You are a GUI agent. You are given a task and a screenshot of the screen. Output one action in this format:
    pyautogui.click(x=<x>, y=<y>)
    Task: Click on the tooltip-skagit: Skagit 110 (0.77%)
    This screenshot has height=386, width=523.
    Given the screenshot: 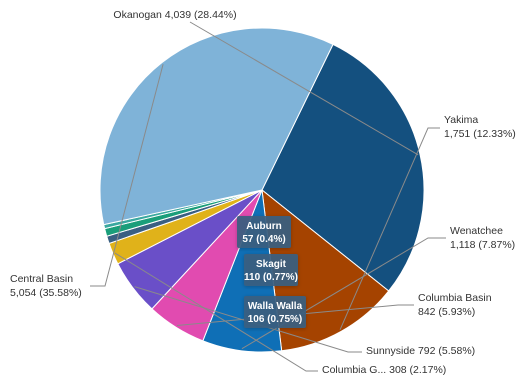 What is the action you would take?
    pyautogui.click(x=271, y=270)
    